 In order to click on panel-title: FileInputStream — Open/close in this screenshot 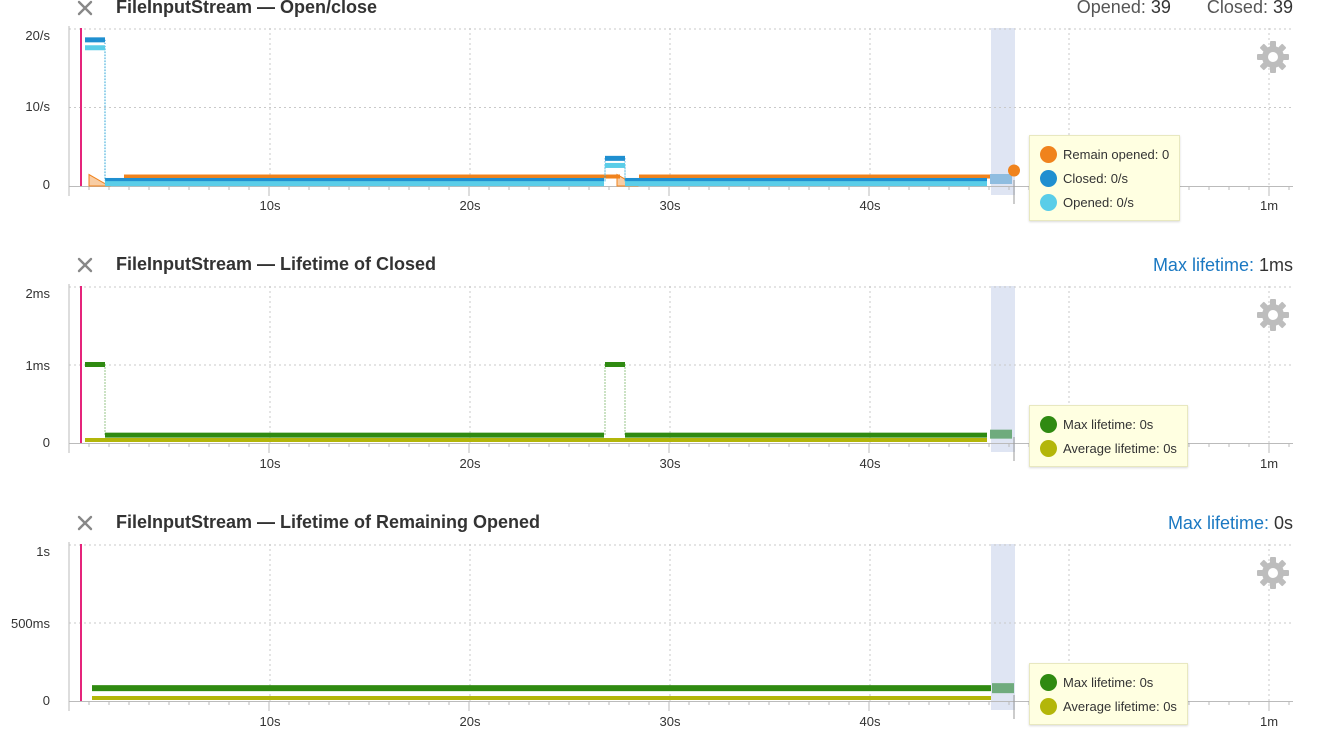, I will do `click(247, 8)`.